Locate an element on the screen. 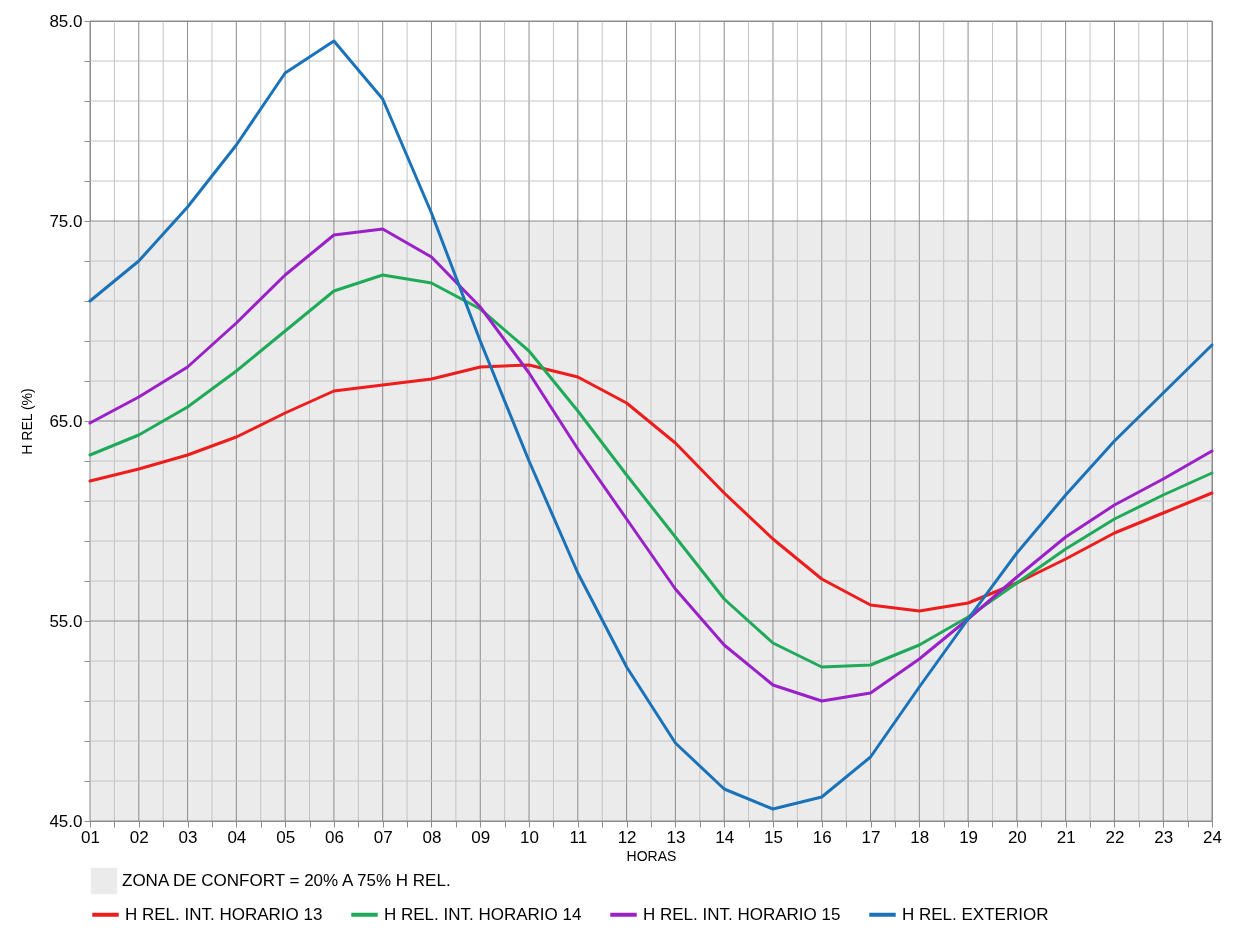 This screenshot has height=942, width=1244. legend-label: H REL. INT. HORARIO 14 is located at coordinates (483, 914).